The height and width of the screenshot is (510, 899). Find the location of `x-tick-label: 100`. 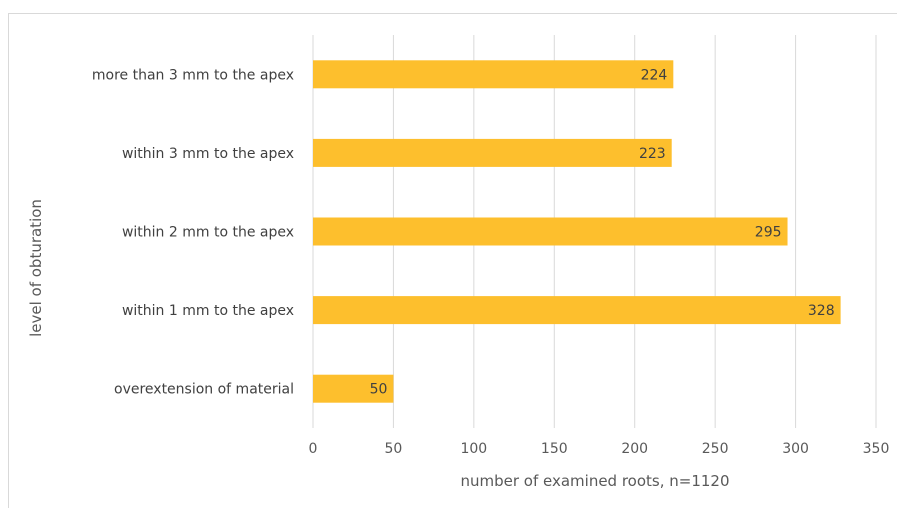

x-tick-label: 100 is located at coordinates (473, 449).